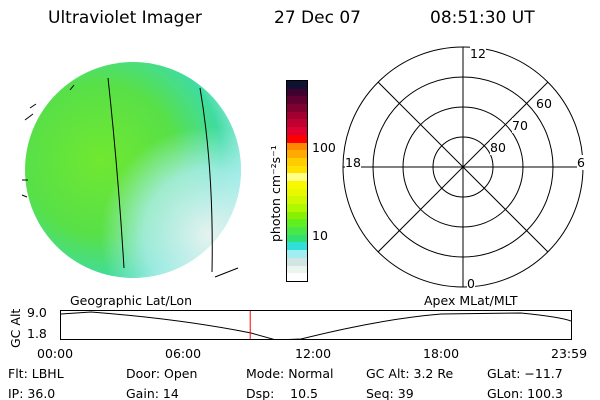 This screenshot has width=600, height=400. I want to click on altitude-curve, so click(316, 325).